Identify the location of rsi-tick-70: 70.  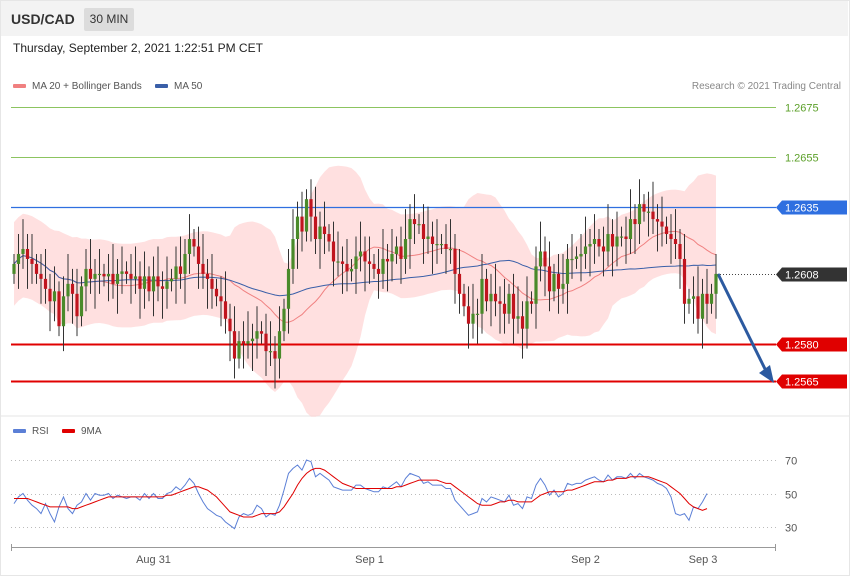
(791, 462).